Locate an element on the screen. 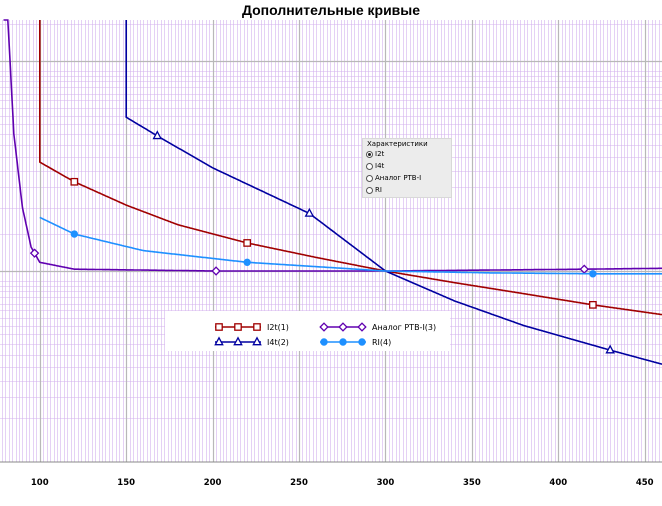 Image resolution: width=662 pixels, height=506 pixels. legend-item-ri: RI(4) is located at coordinates (354, 342).